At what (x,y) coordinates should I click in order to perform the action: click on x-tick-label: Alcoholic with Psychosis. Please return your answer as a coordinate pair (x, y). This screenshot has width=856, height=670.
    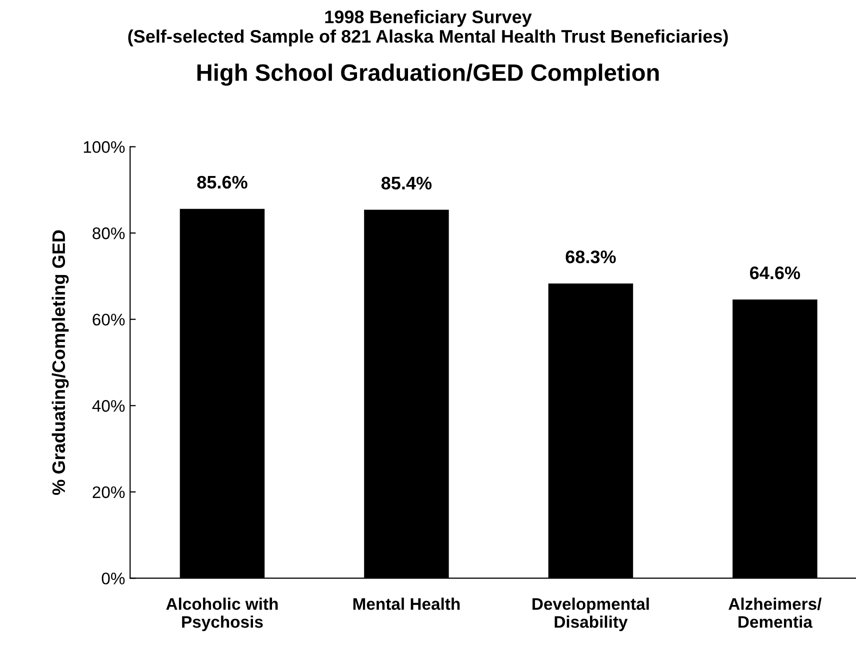
    Looking at the image, I should click on (222, 615).